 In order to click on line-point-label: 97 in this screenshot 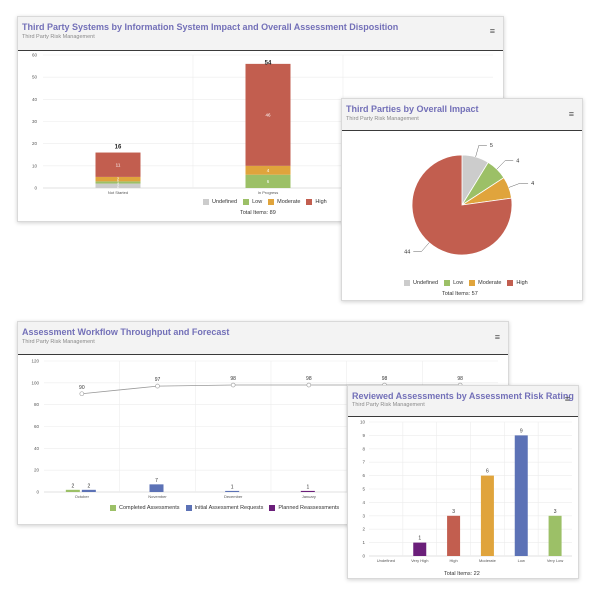, I will do `click(158, 380)`.